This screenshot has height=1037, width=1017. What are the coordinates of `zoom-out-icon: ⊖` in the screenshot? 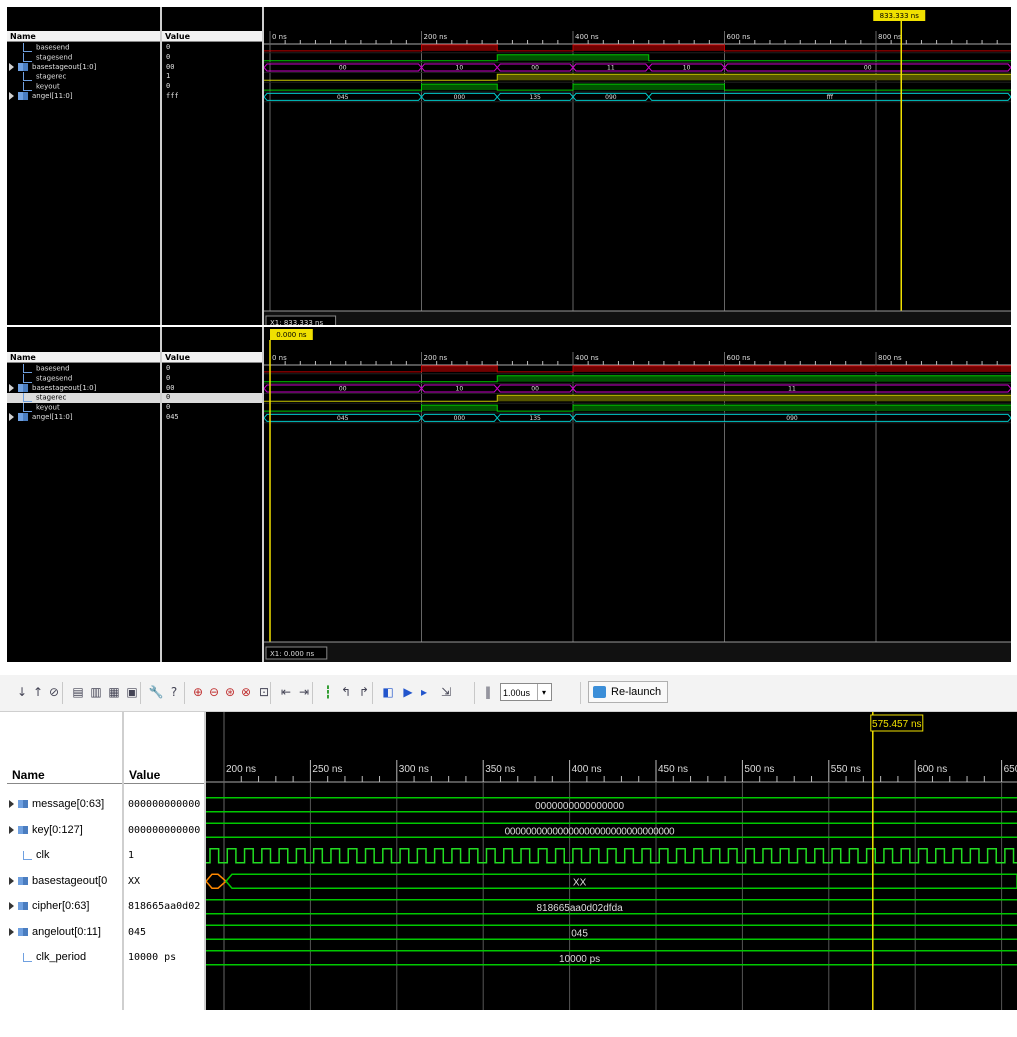 It's located at (214, 692).